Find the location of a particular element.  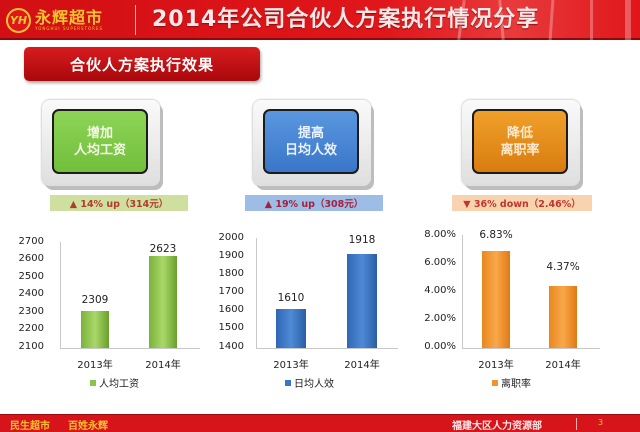

page-number: 3 is located at coordinates (601, 422).